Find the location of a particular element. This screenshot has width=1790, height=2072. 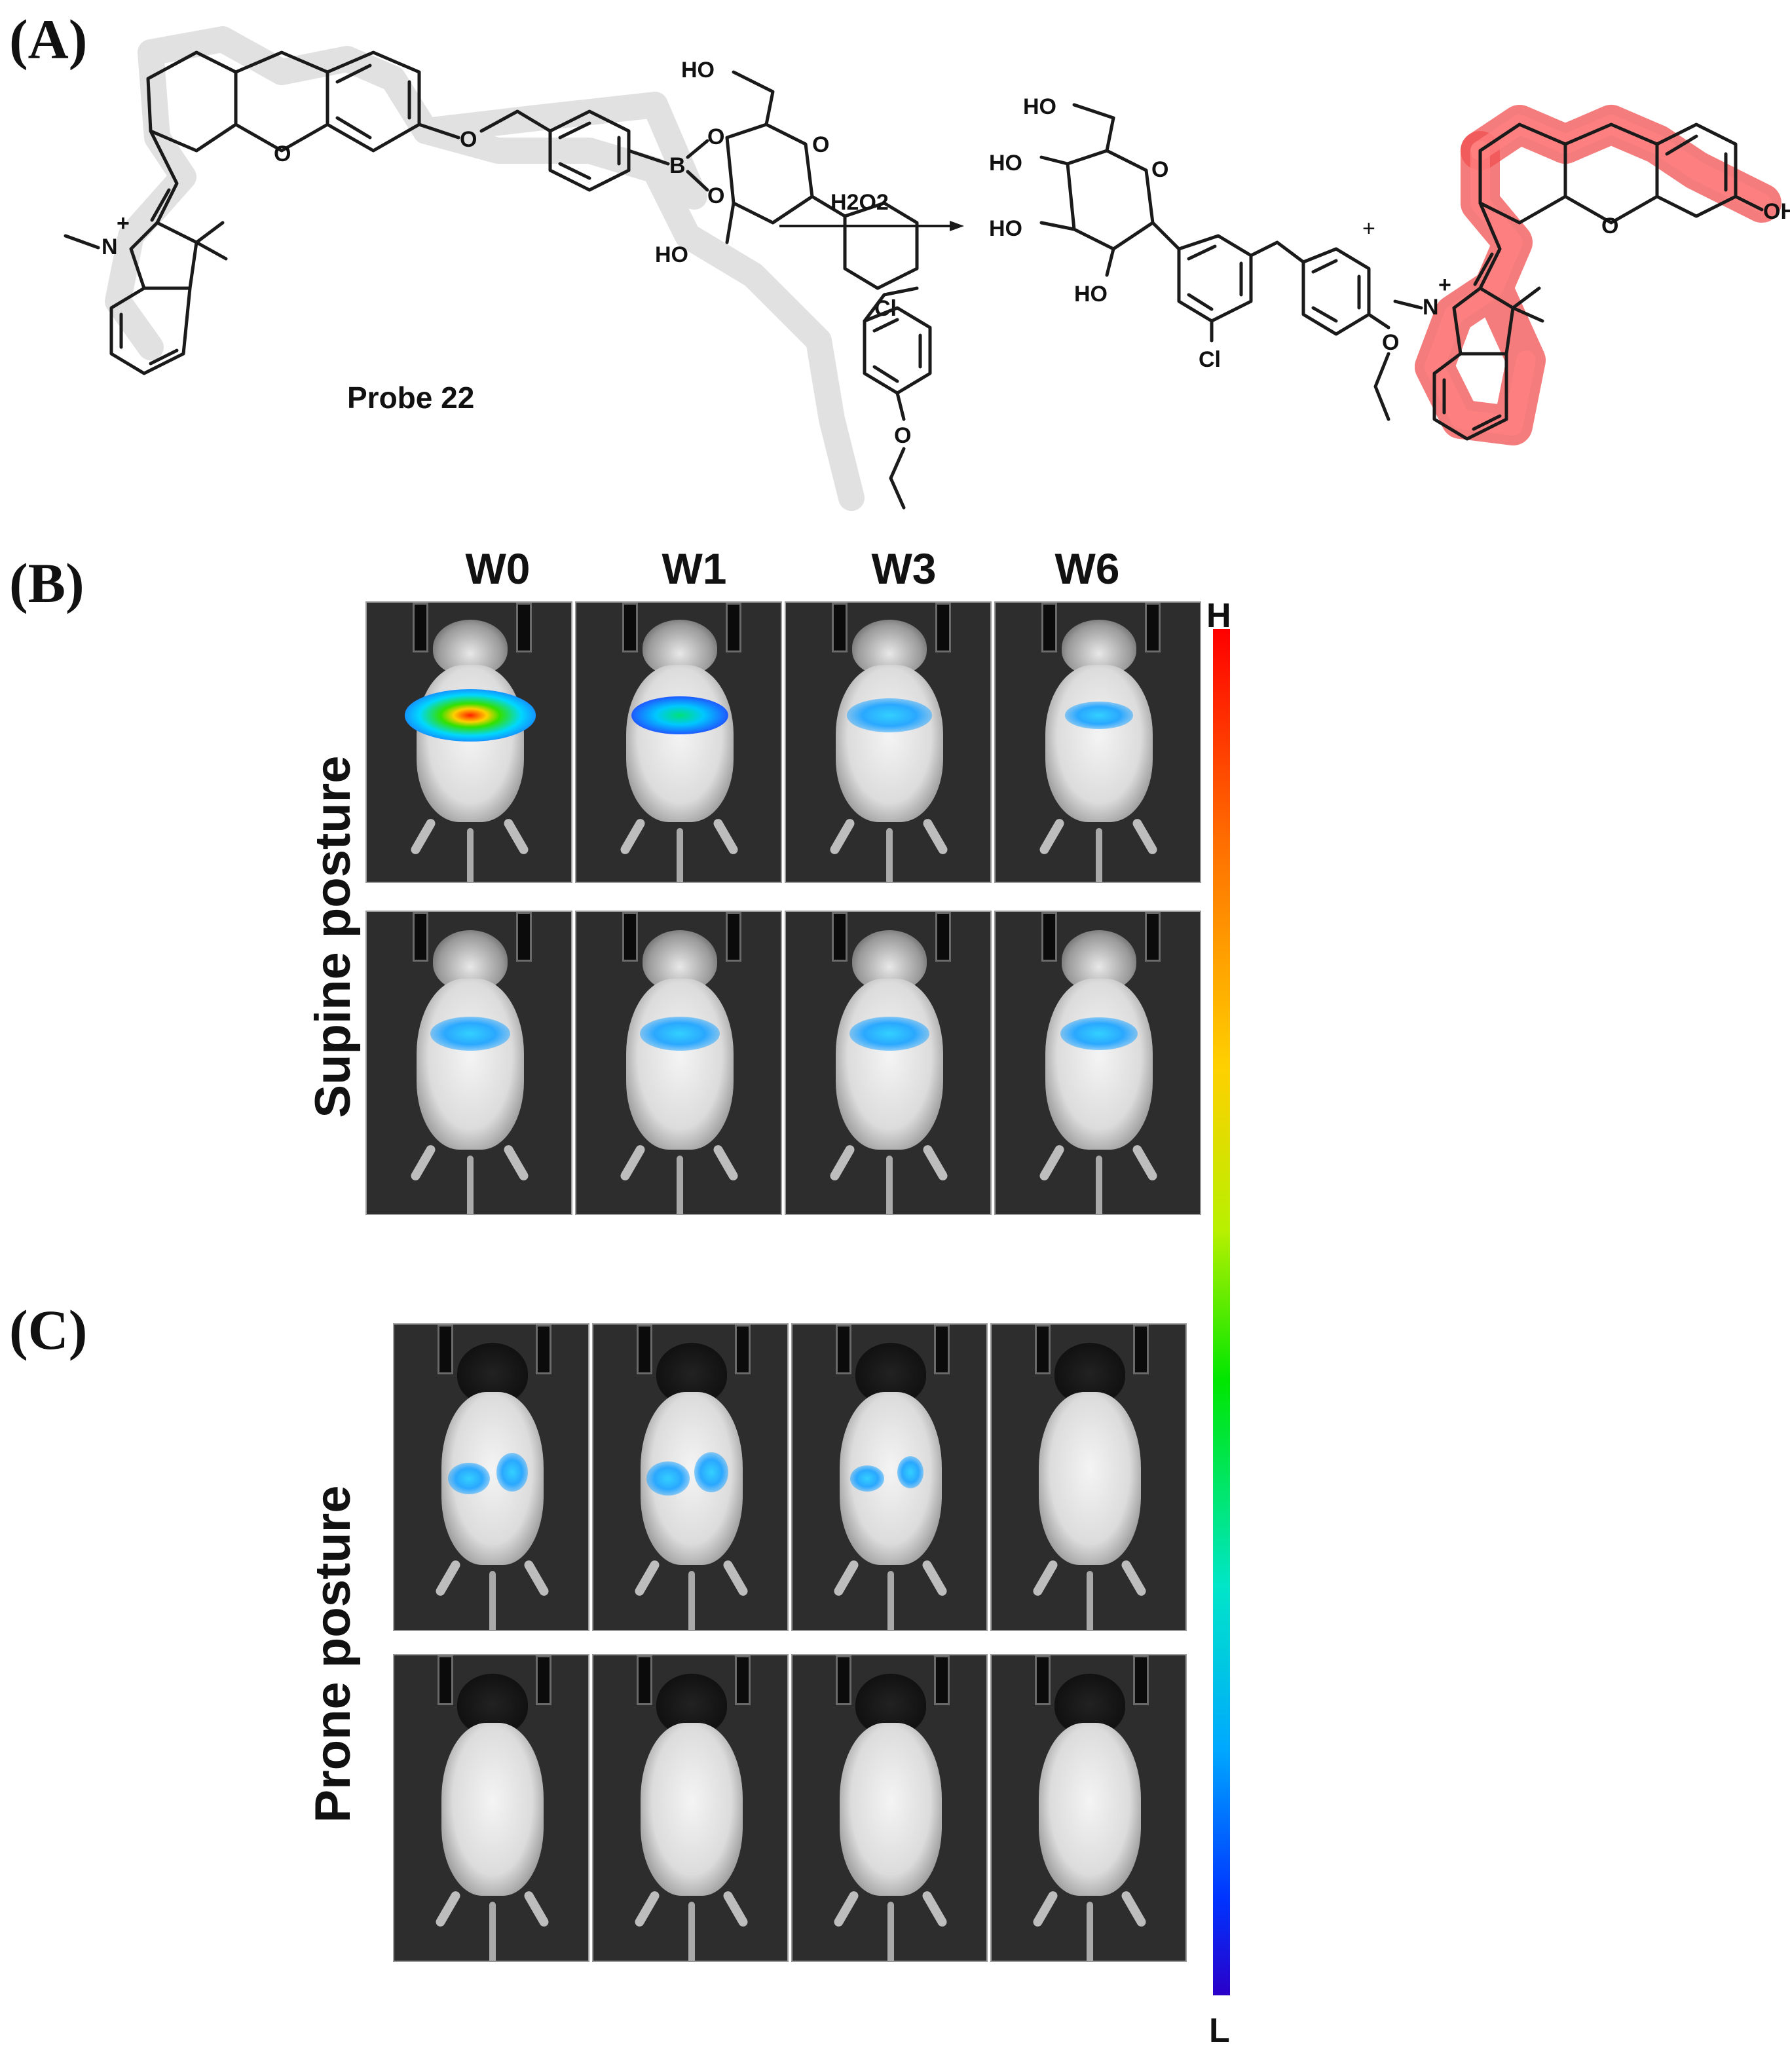

fluorophore-charge: + is located at coordinates (1444, 285).